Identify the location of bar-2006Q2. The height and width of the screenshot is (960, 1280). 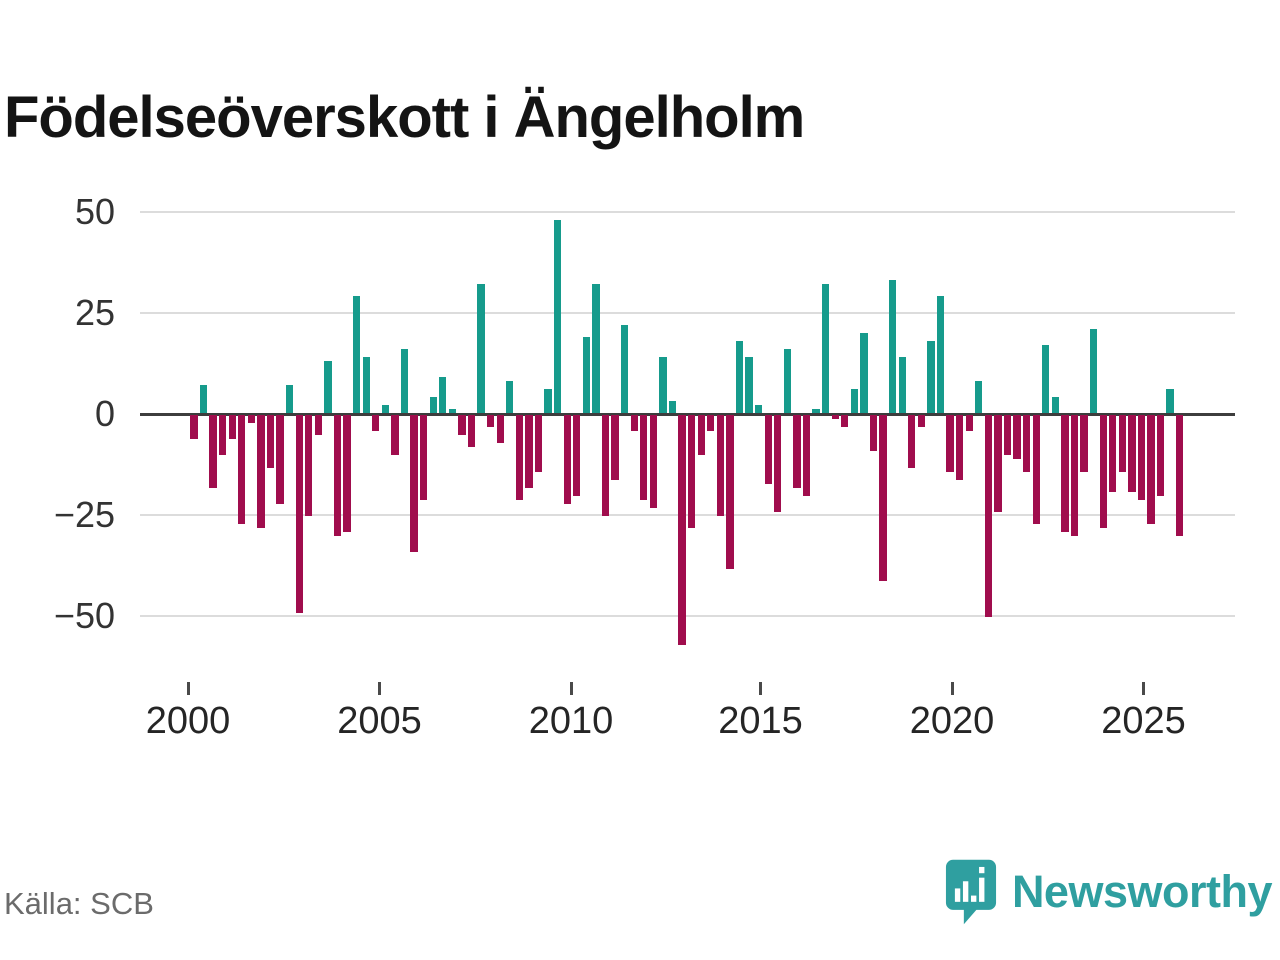
(433, 405).